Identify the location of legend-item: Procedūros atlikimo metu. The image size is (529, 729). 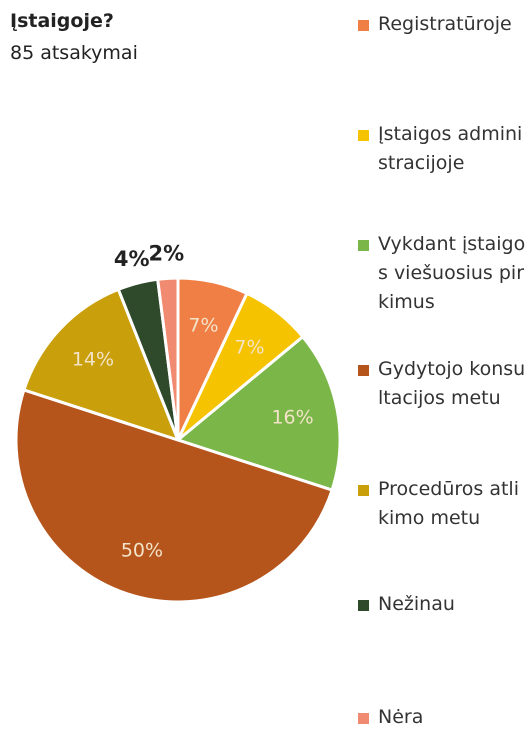
(442, 504).